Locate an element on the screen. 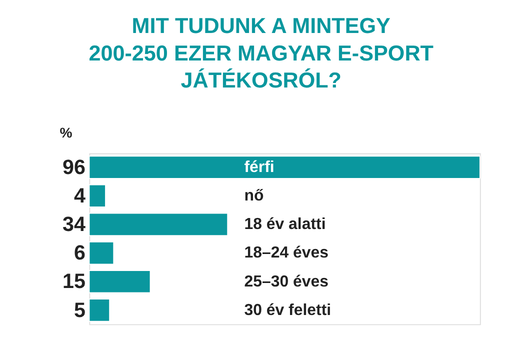  y-tick-label: 18 év alatti is located at coordinates (285, 225).